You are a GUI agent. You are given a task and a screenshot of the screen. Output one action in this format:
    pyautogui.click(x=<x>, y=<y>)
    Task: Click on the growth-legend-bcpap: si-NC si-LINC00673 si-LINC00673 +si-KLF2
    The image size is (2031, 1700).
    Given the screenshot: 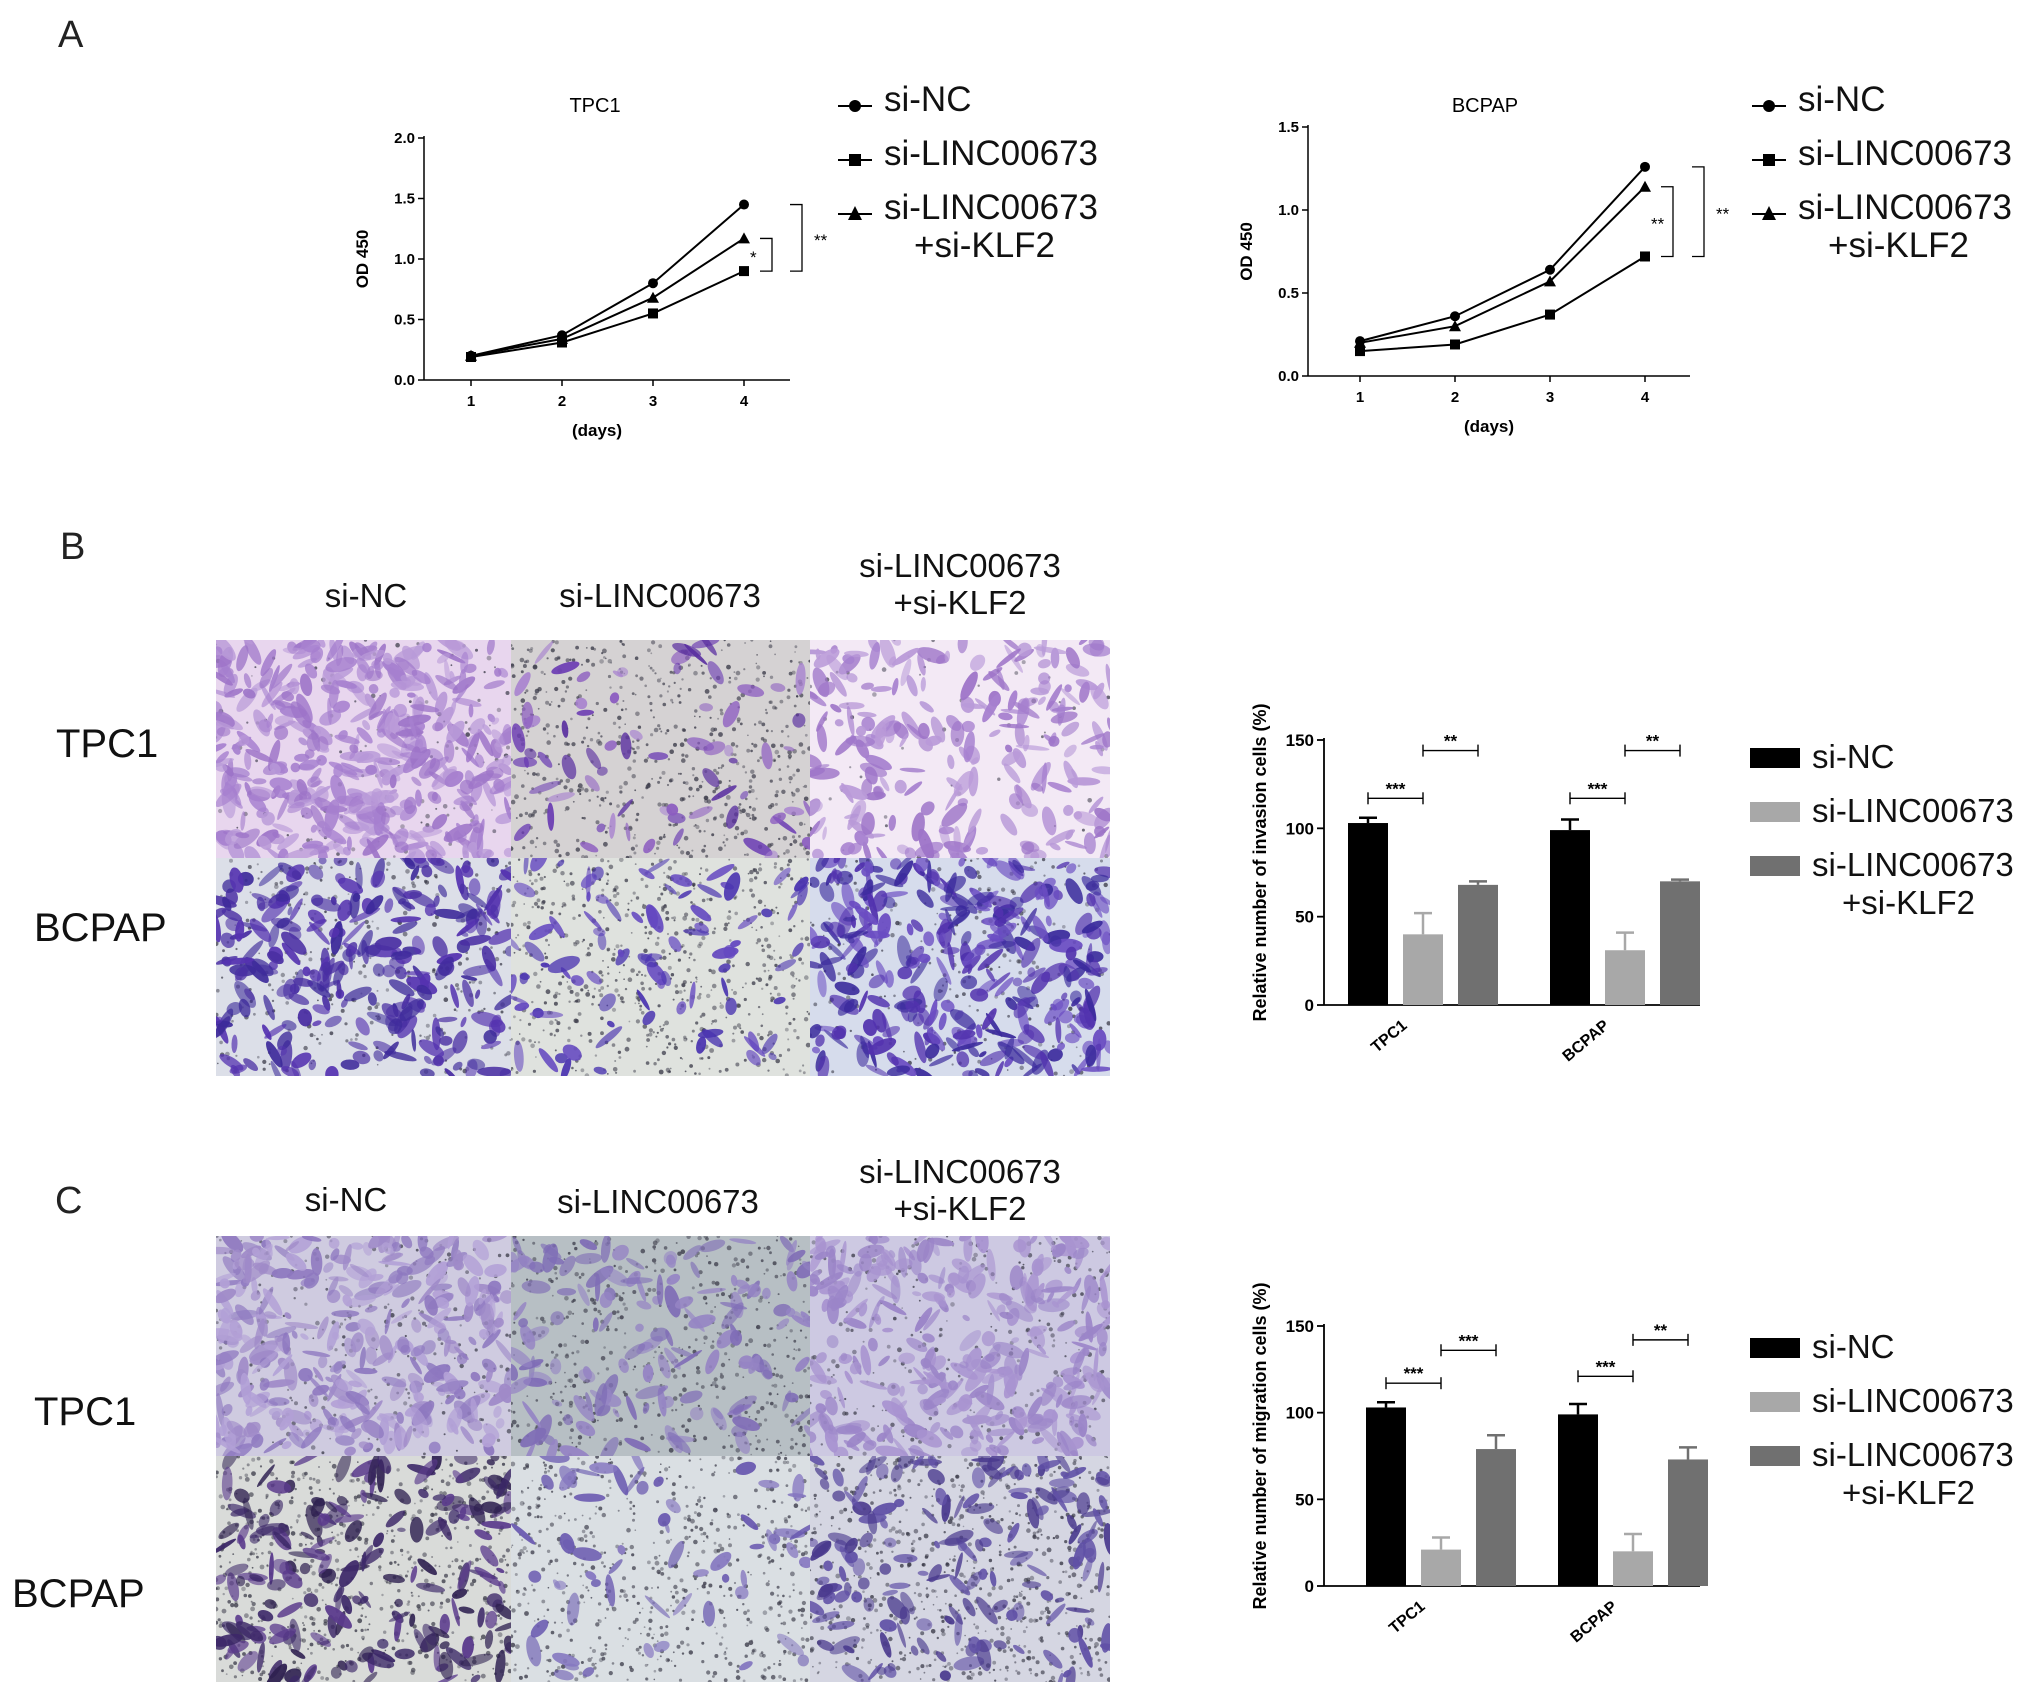 What is the action you would take?
    pyautogui.click(x=1885, y=180)
    